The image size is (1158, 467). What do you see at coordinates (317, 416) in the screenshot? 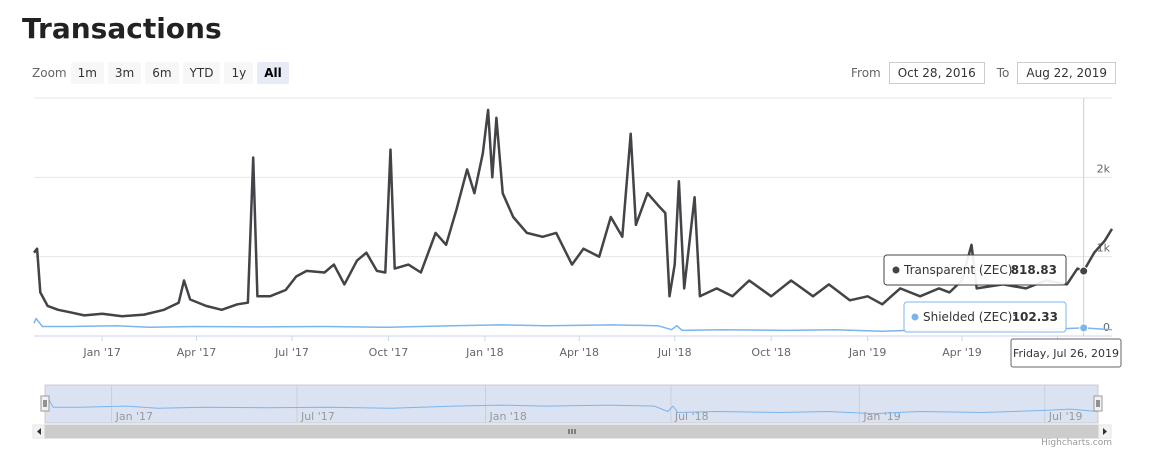
I see `navigator-tick-label: Jul '17` at bounding box center [317, 416].